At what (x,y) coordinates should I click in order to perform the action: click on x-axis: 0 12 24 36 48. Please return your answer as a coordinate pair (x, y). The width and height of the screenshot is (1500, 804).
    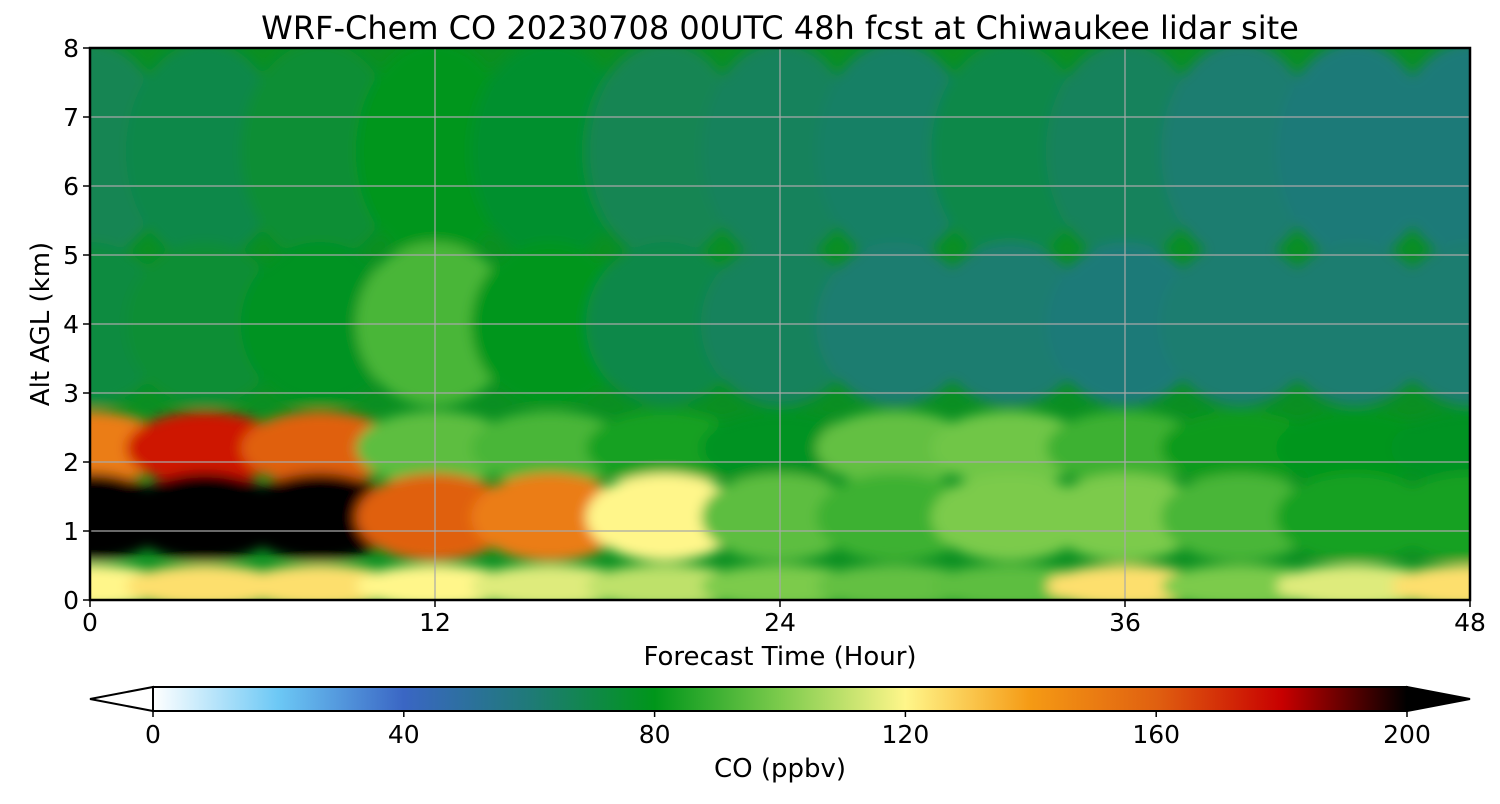
    Looking at the image, I should click on (784, 618).